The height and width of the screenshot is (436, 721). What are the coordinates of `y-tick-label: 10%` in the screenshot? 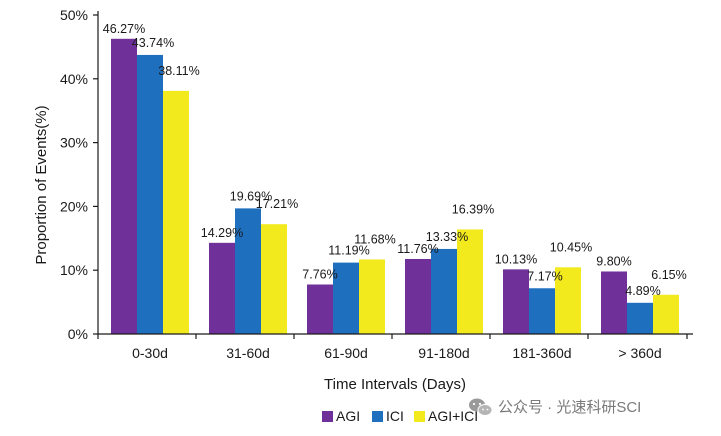 It's located at (74, 270).